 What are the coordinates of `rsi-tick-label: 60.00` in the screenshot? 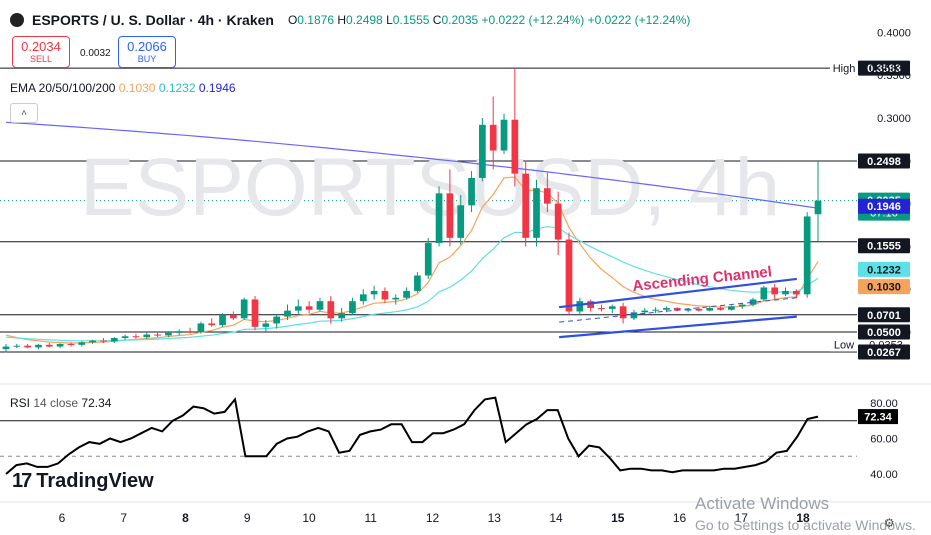 It's located at (884, 440).